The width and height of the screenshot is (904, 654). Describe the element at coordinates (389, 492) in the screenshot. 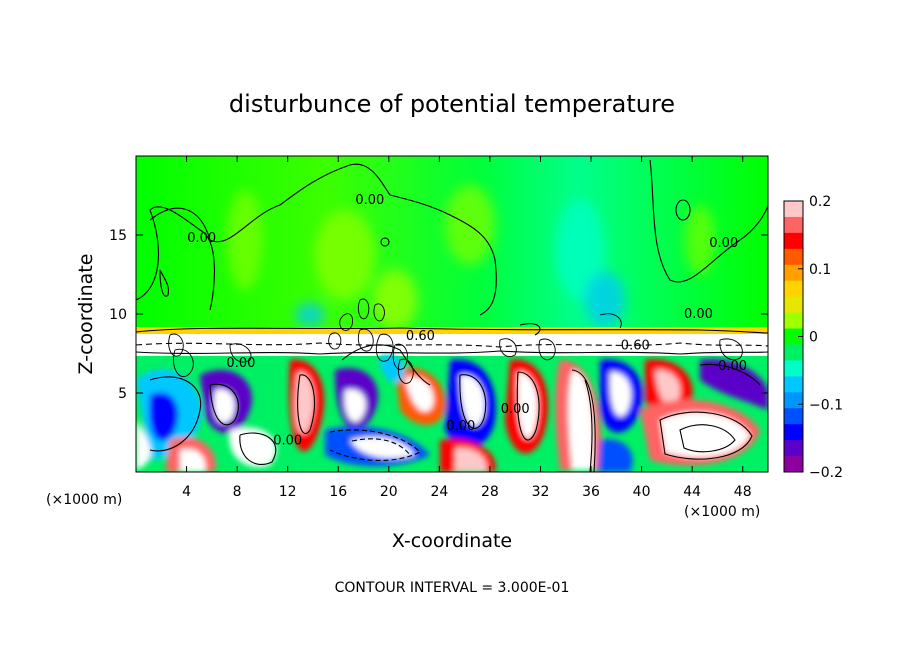

I see `x-tick-label: 20` at that location.